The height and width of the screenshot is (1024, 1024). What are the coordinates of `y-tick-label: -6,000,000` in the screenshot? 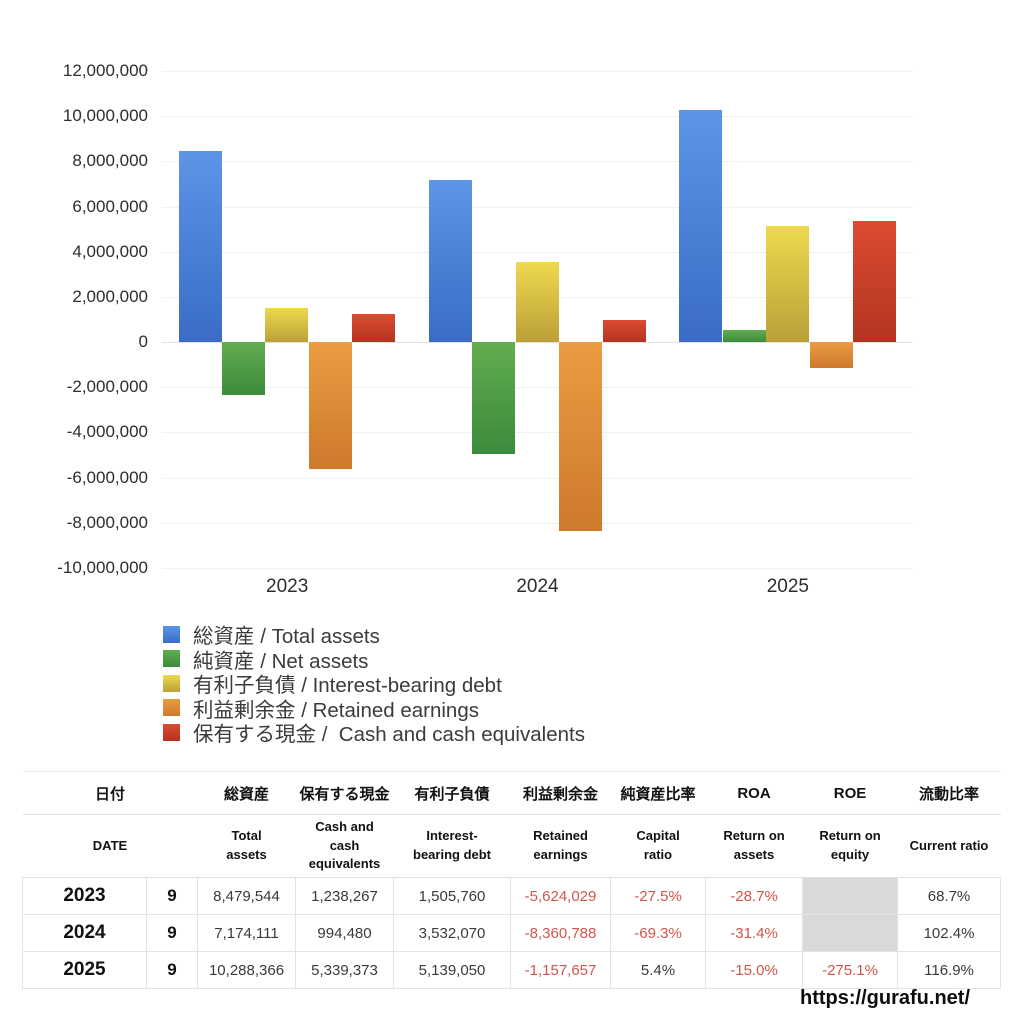 It's located at (107, 477).